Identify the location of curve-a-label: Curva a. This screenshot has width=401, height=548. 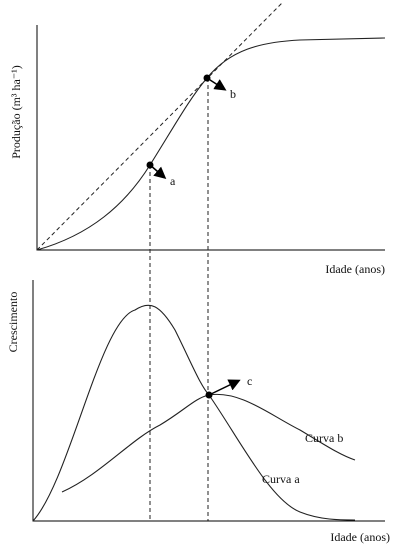
(281, 479).